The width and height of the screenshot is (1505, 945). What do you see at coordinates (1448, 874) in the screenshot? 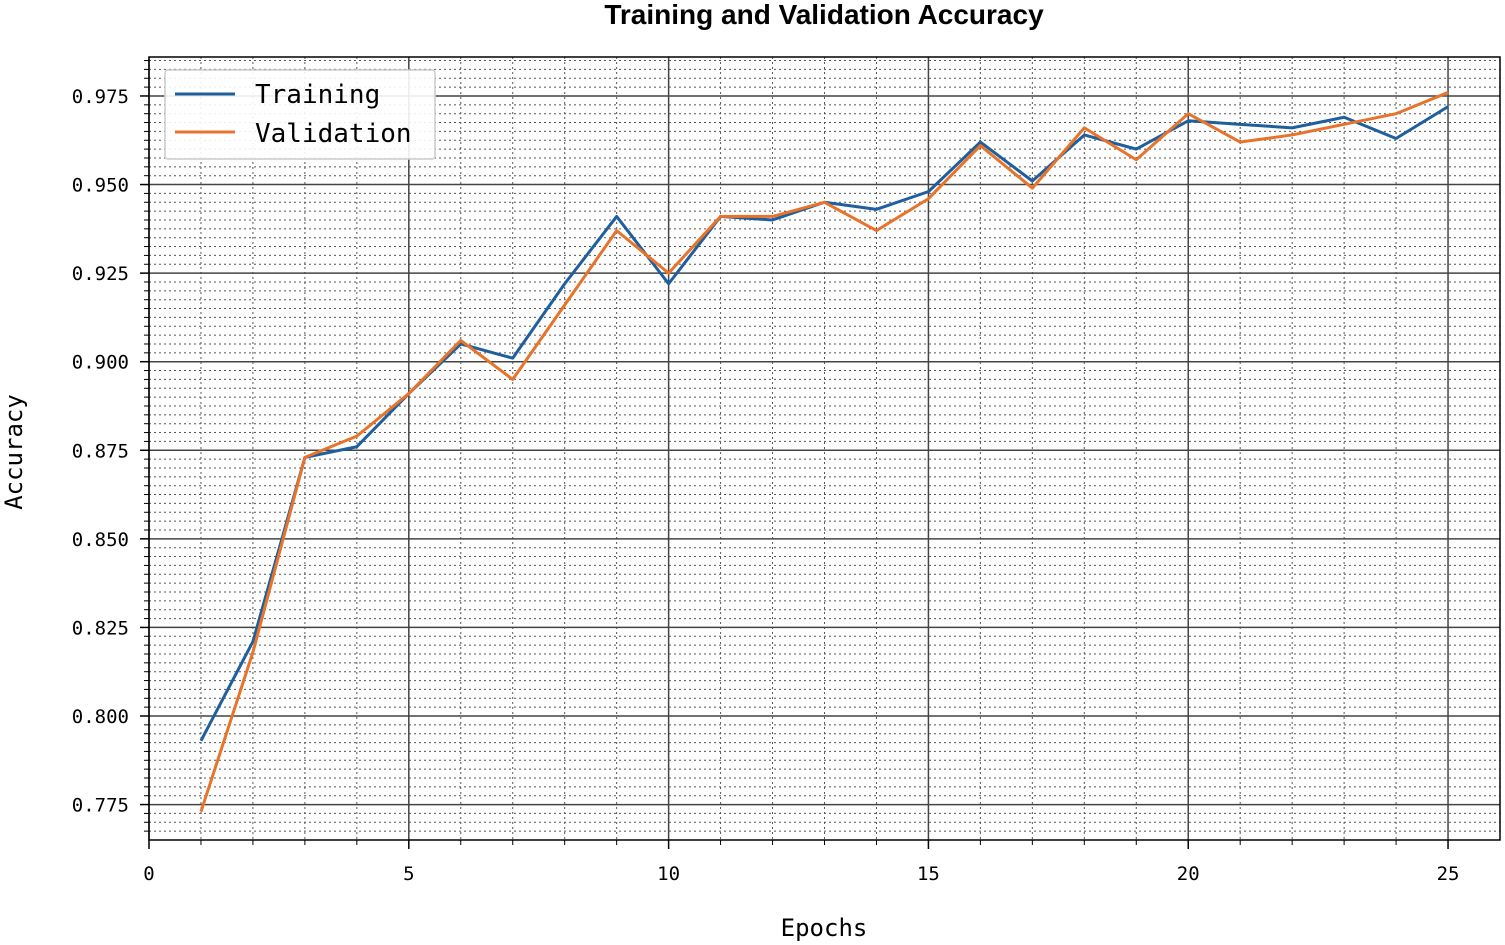
I see `x-tick-label: 25` at bounding box center [1448, 874].